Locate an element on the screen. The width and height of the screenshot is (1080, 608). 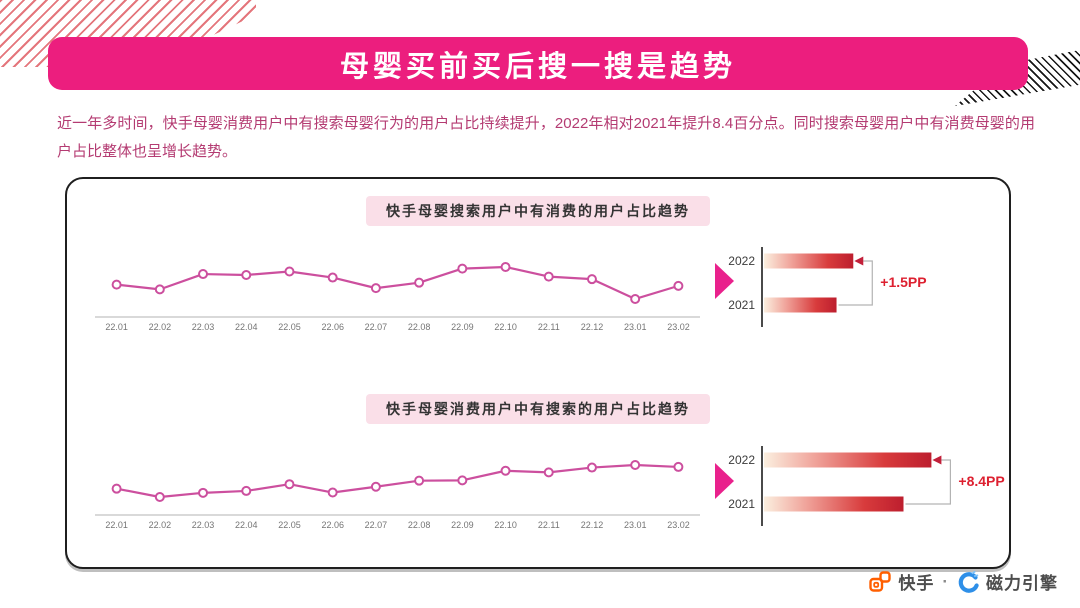
chart1-title: 快手母婴搜索用户中有消费的用户占比趋势 is located at coordinates (538, 211).